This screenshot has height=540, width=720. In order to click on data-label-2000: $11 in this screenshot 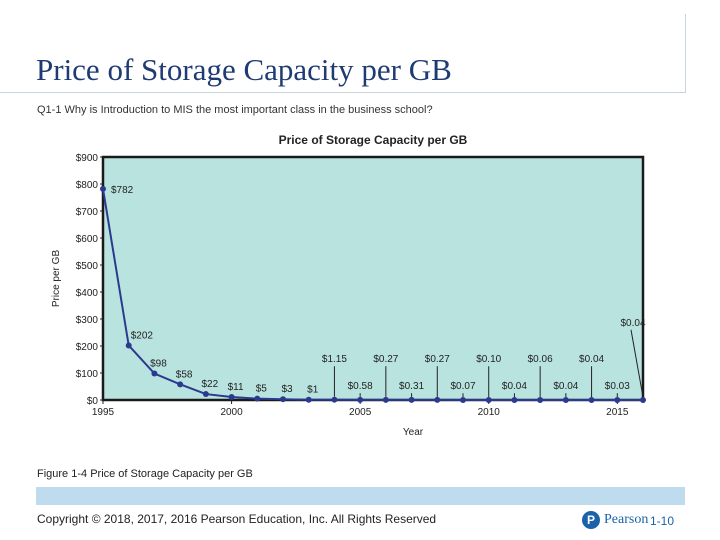, I will do `click(236, 387)`.